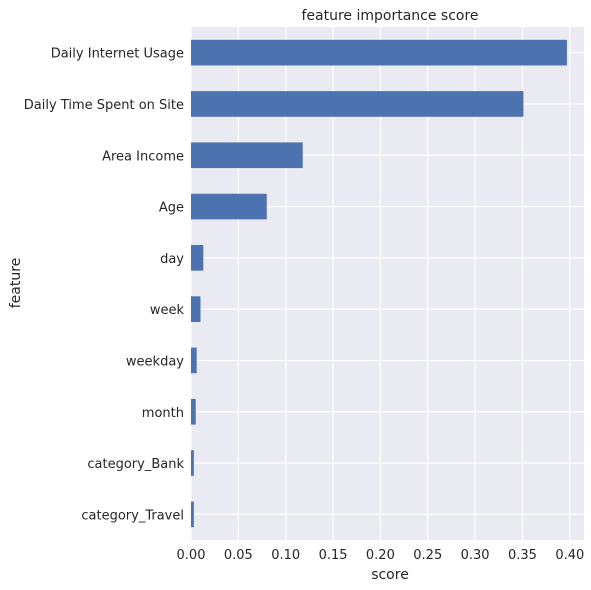 This screenshot has width=591, height=590. I want to click on y-tick-label: Daily Time Spent on Site, so click(104, 105).